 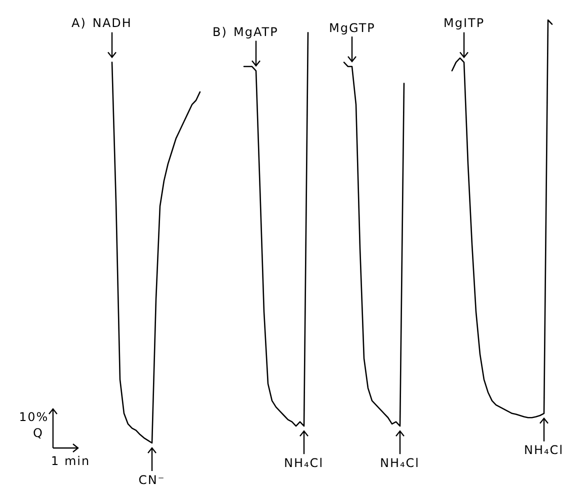 What do you see at coordinates (70, 461) in the screenshot?
I see `text: 1 min` at bounding box center [70, 461].